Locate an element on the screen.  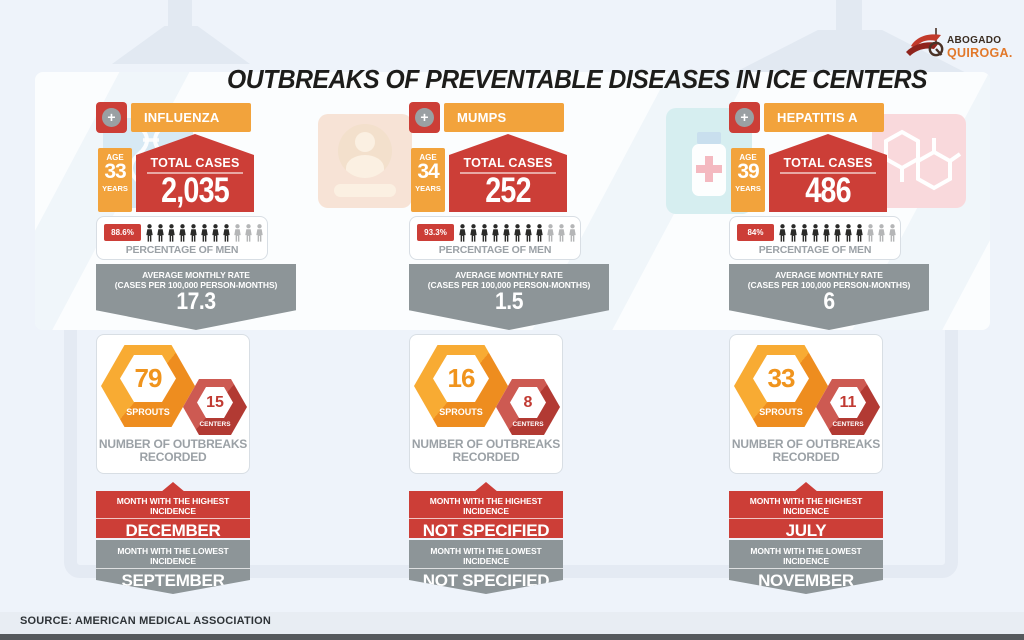
total-cases-value: 2,035 is located at coordinates (195, 190).